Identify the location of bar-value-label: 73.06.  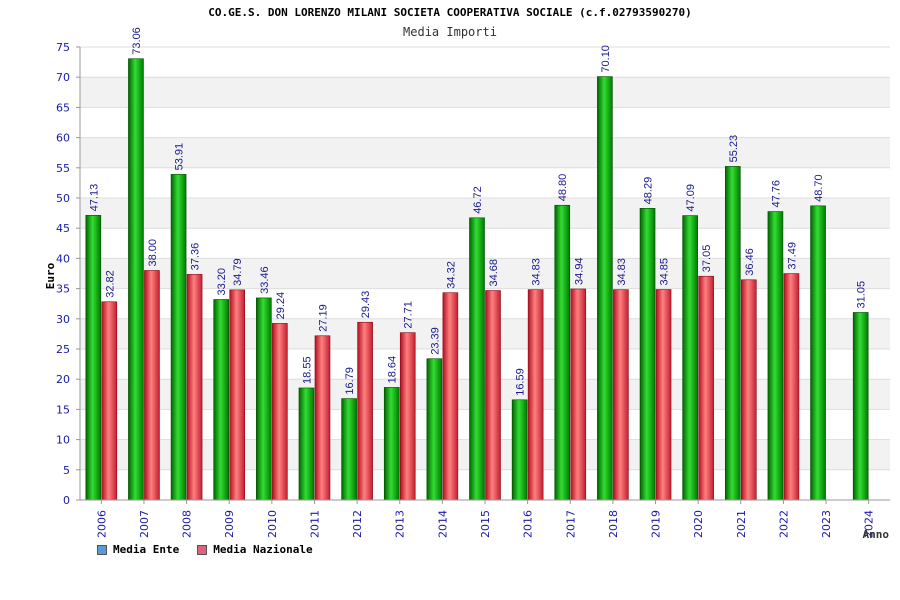
(137, 41).